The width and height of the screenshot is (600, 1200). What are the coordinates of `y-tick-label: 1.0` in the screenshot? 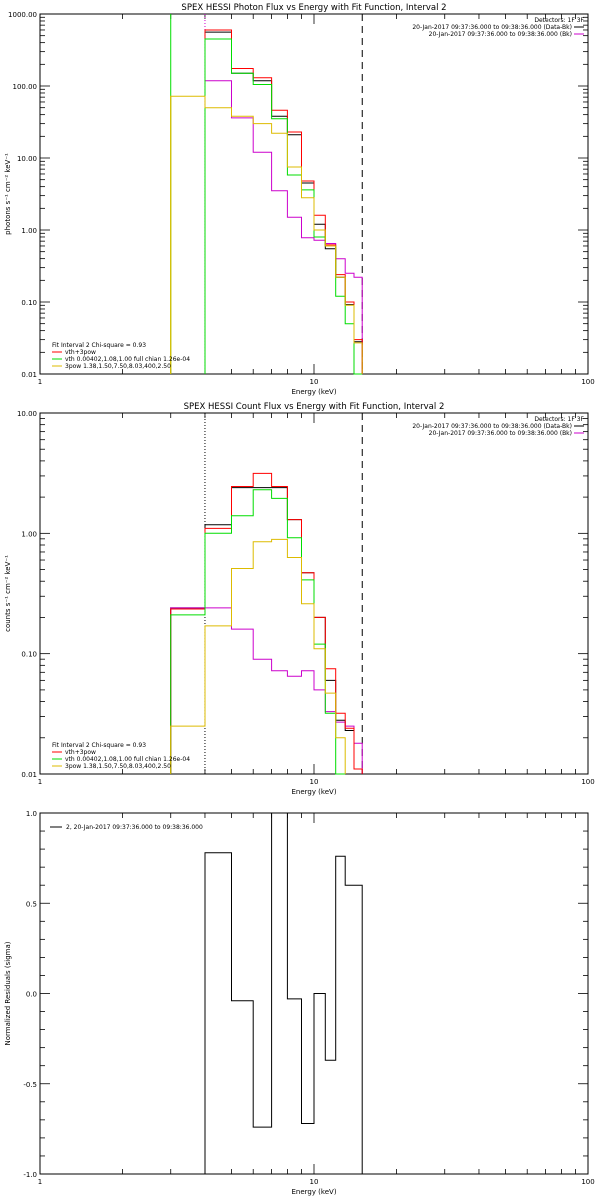 It's located at (31, 814).